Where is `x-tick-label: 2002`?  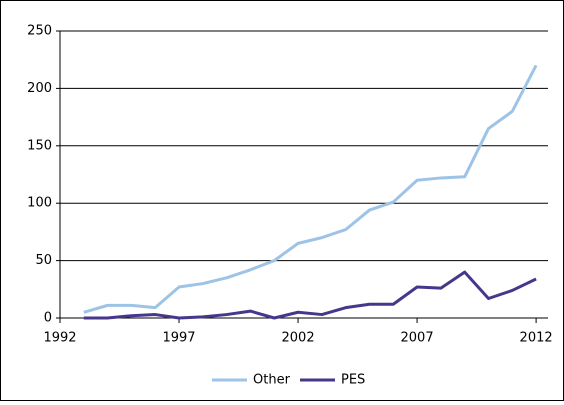
x-tick-label: 2002 is located at coordinates (298, 338).